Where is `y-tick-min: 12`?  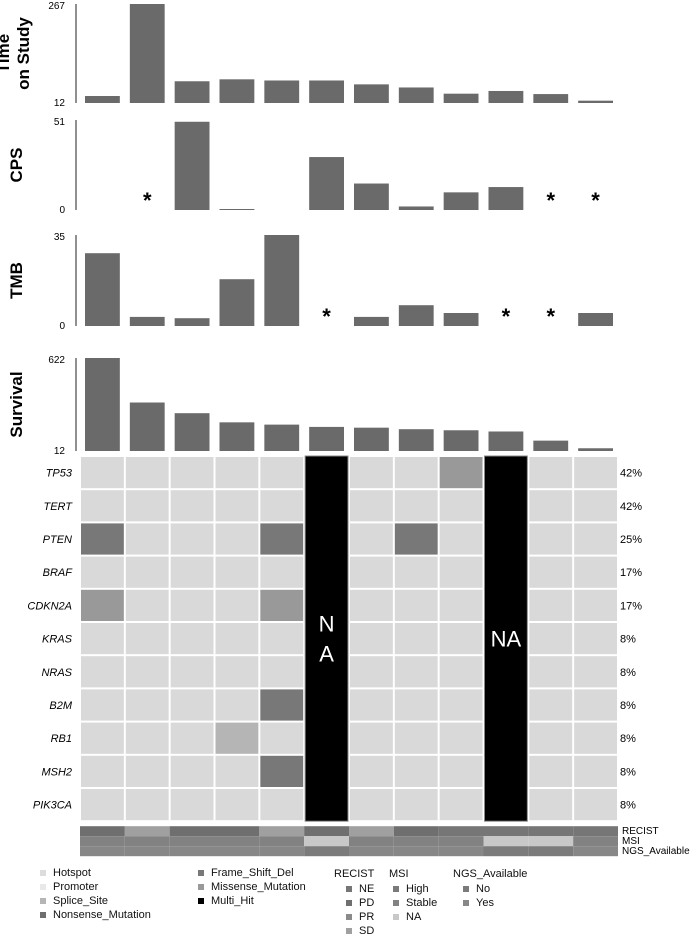
y-tick-min: 12 is located at coordinates (60, 451).